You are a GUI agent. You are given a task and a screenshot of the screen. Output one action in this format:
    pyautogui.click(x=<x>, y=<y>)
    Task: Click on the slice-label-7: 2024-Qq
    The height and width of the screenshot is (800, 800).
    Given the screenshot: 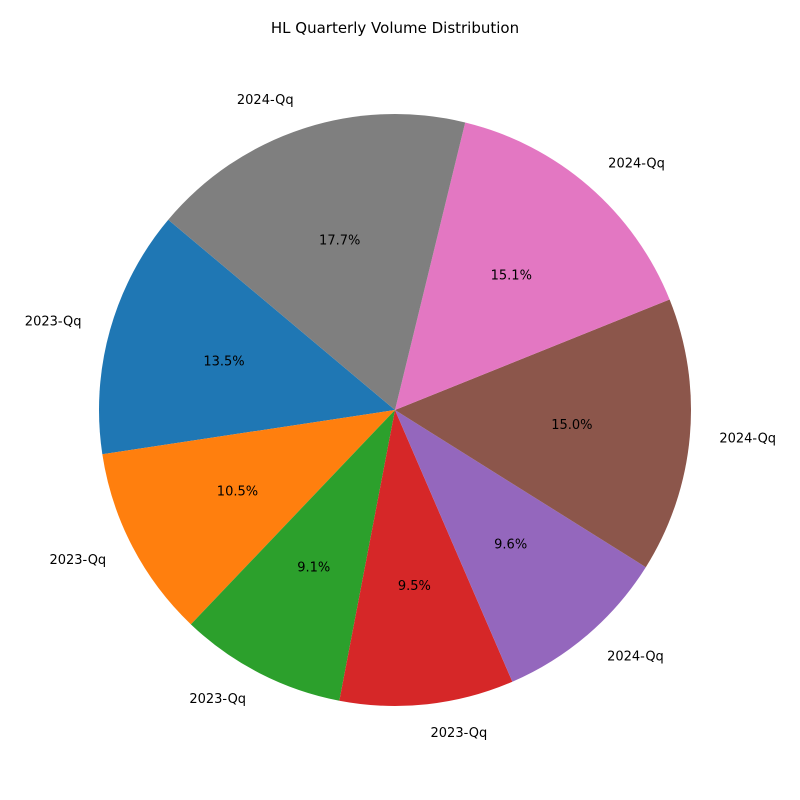 What is the action you would take?
    pyautogui.click(x=636, y=163)
    